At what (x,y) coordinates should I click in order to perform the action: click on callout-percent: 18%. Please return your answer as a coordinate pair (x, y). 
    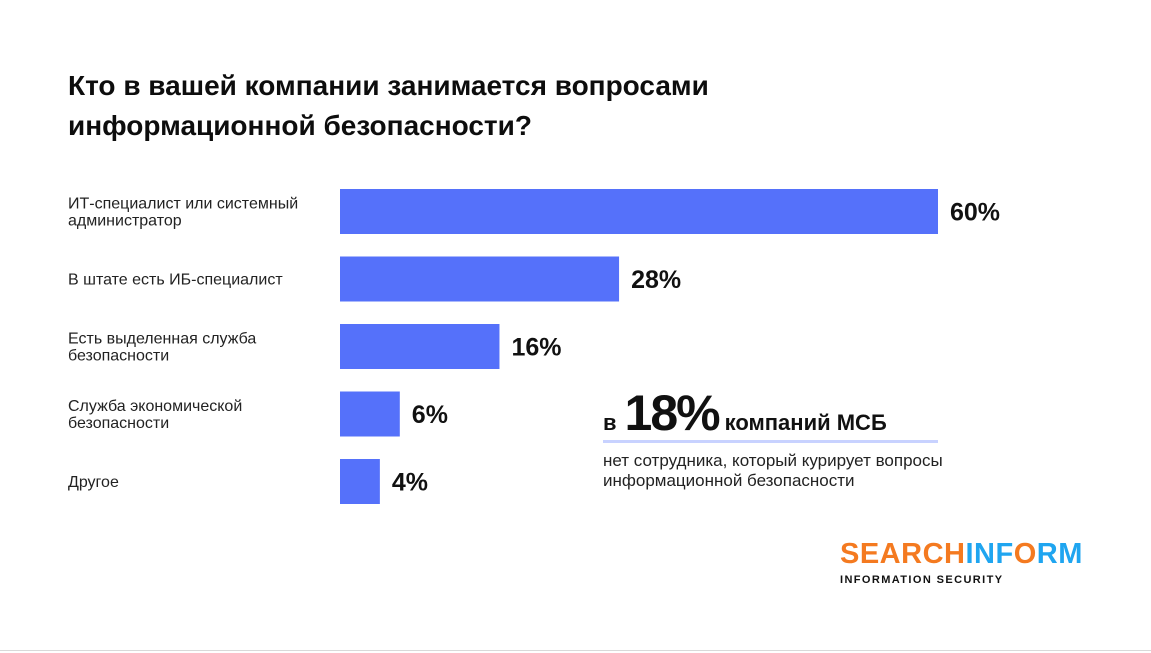
    Looking at the image, I should click on (672, 413).